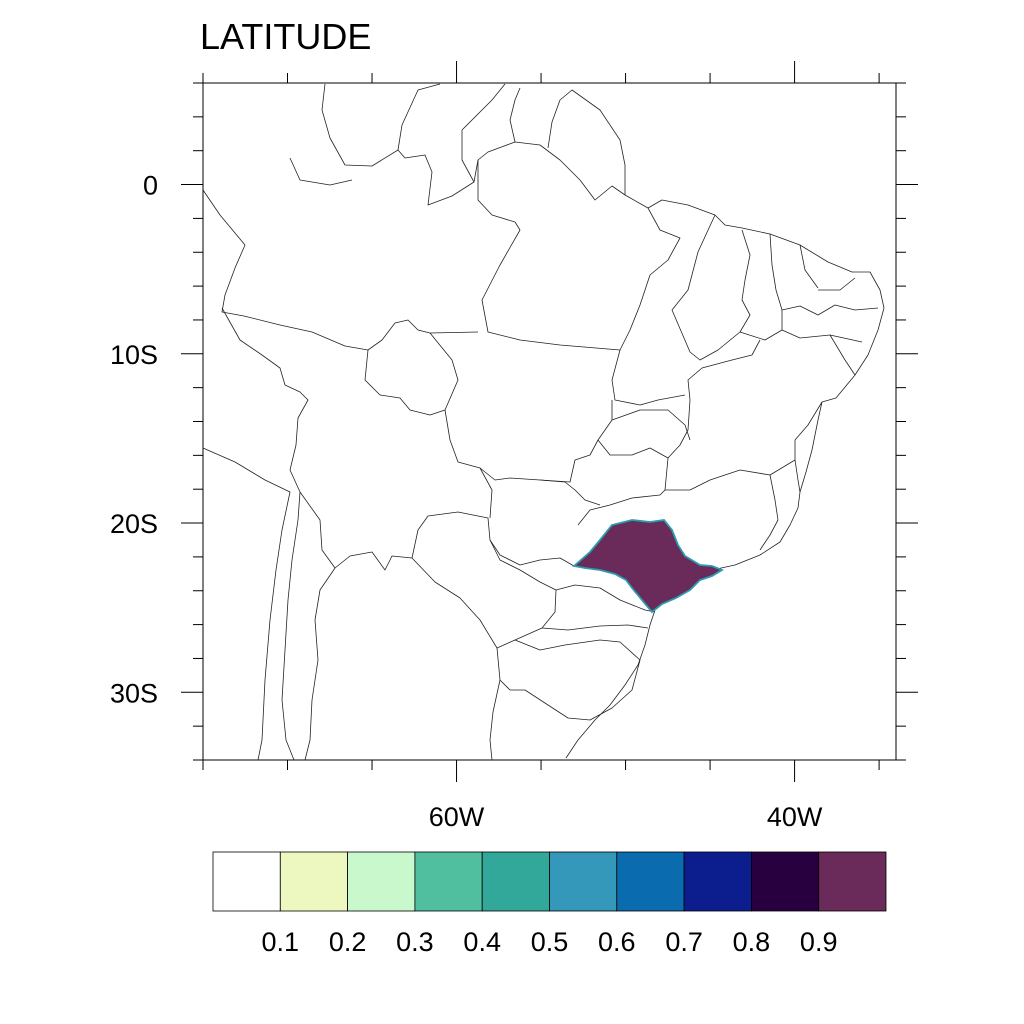 The image size is (1024, 1024). What do you see at coordinates (605, 598) in the screenshot?
I see `border-pr` at bounding box center [605, 598].